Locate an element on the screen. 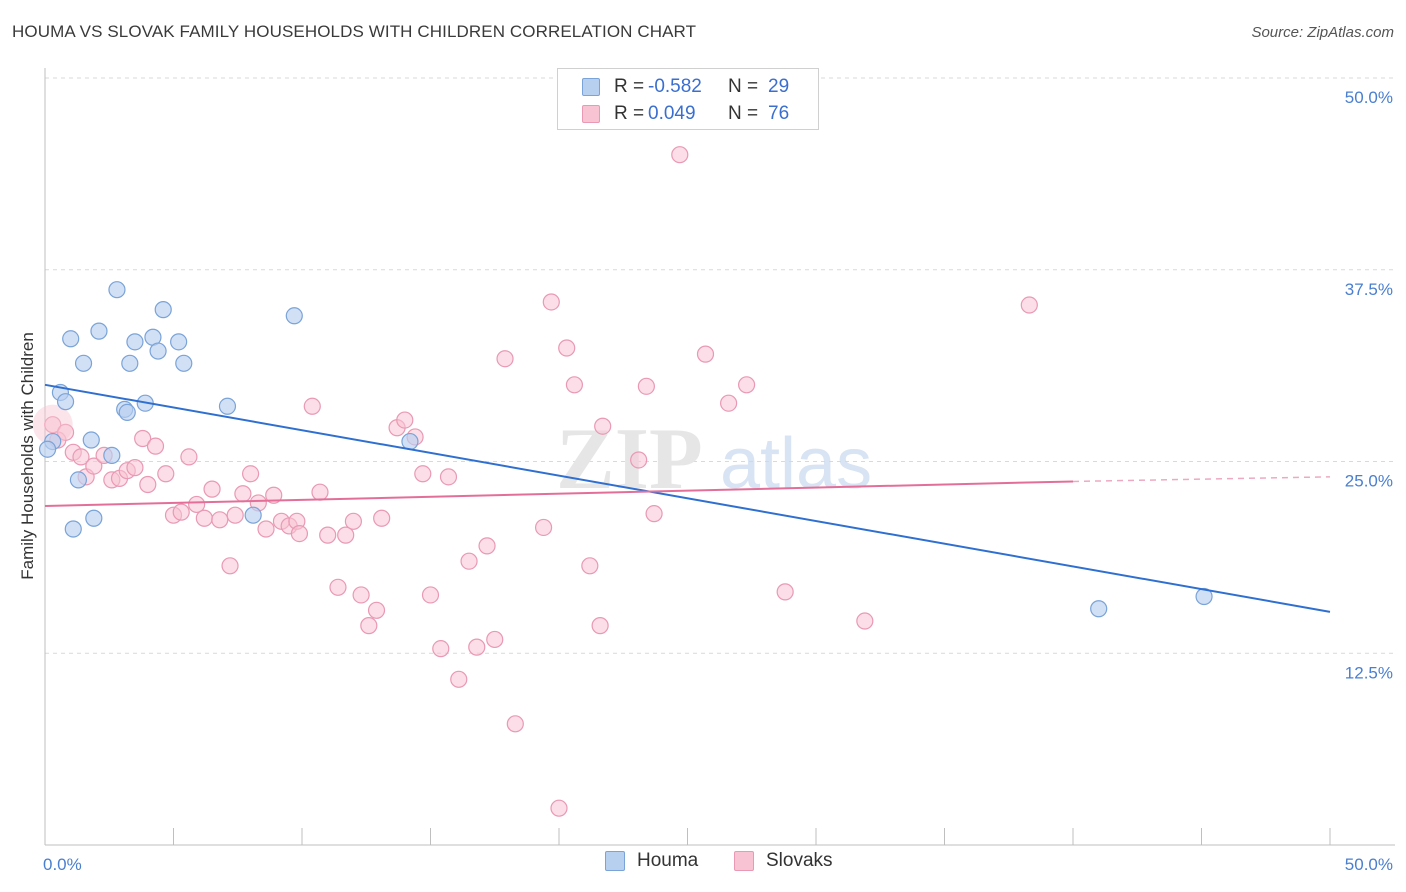 The width and height of the screenshot is (1406, 892). legend-item-houma: Houma is located at coordinates (651, 861).